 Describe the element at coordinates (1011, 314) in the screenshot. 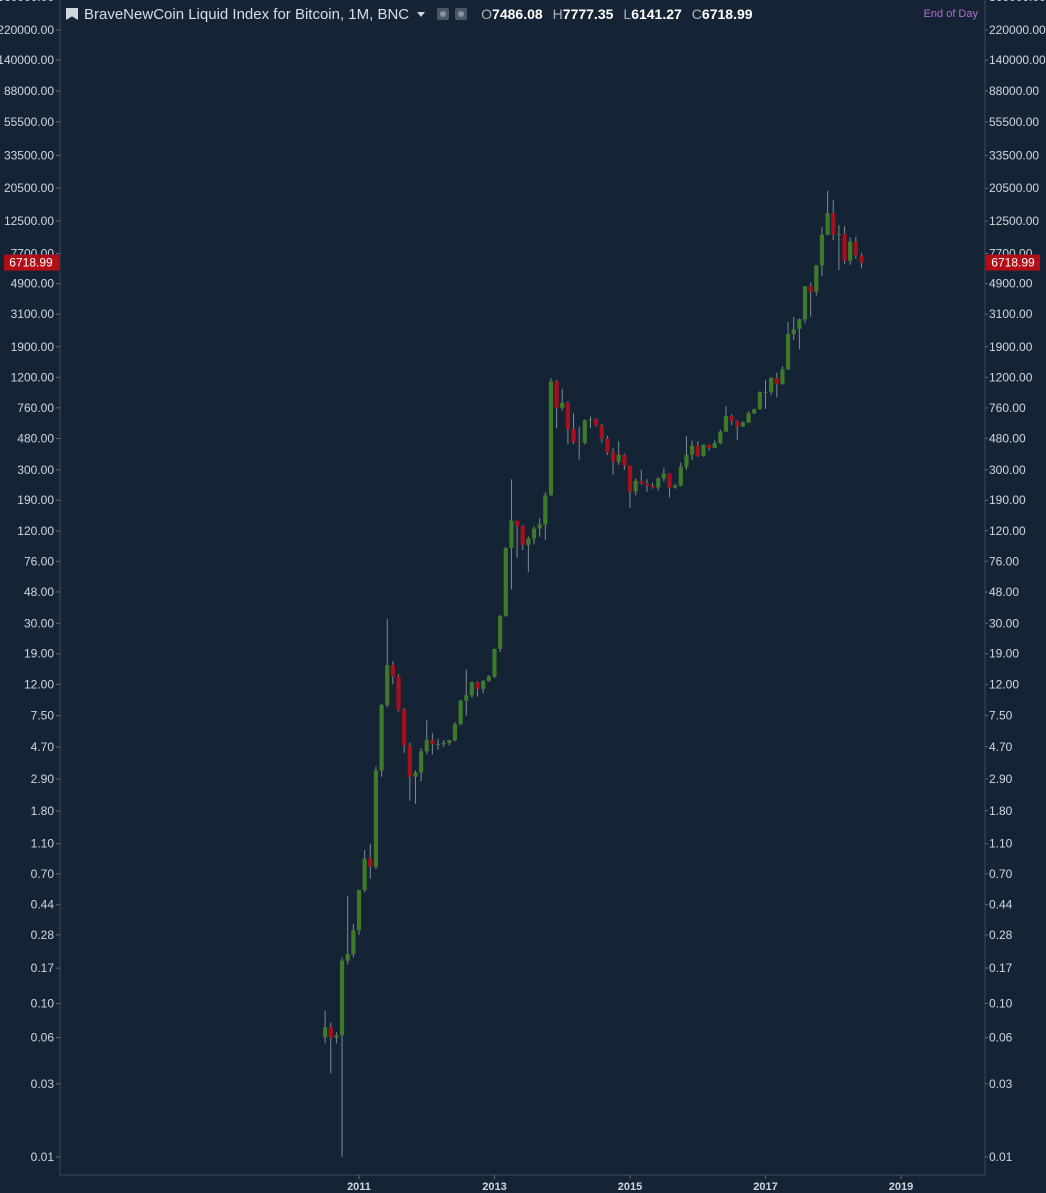

I see `y-tick-label-right: 3100.00` at that location.